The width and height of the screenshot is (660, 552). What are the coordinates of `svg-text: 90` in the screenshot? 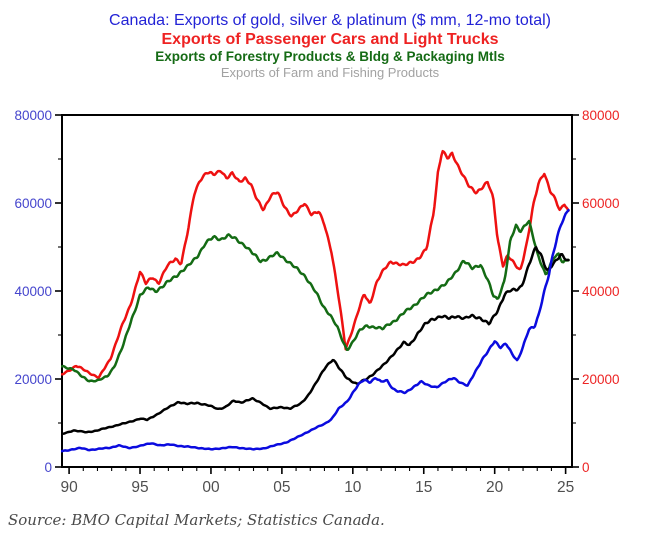 It's located at (69, 487).